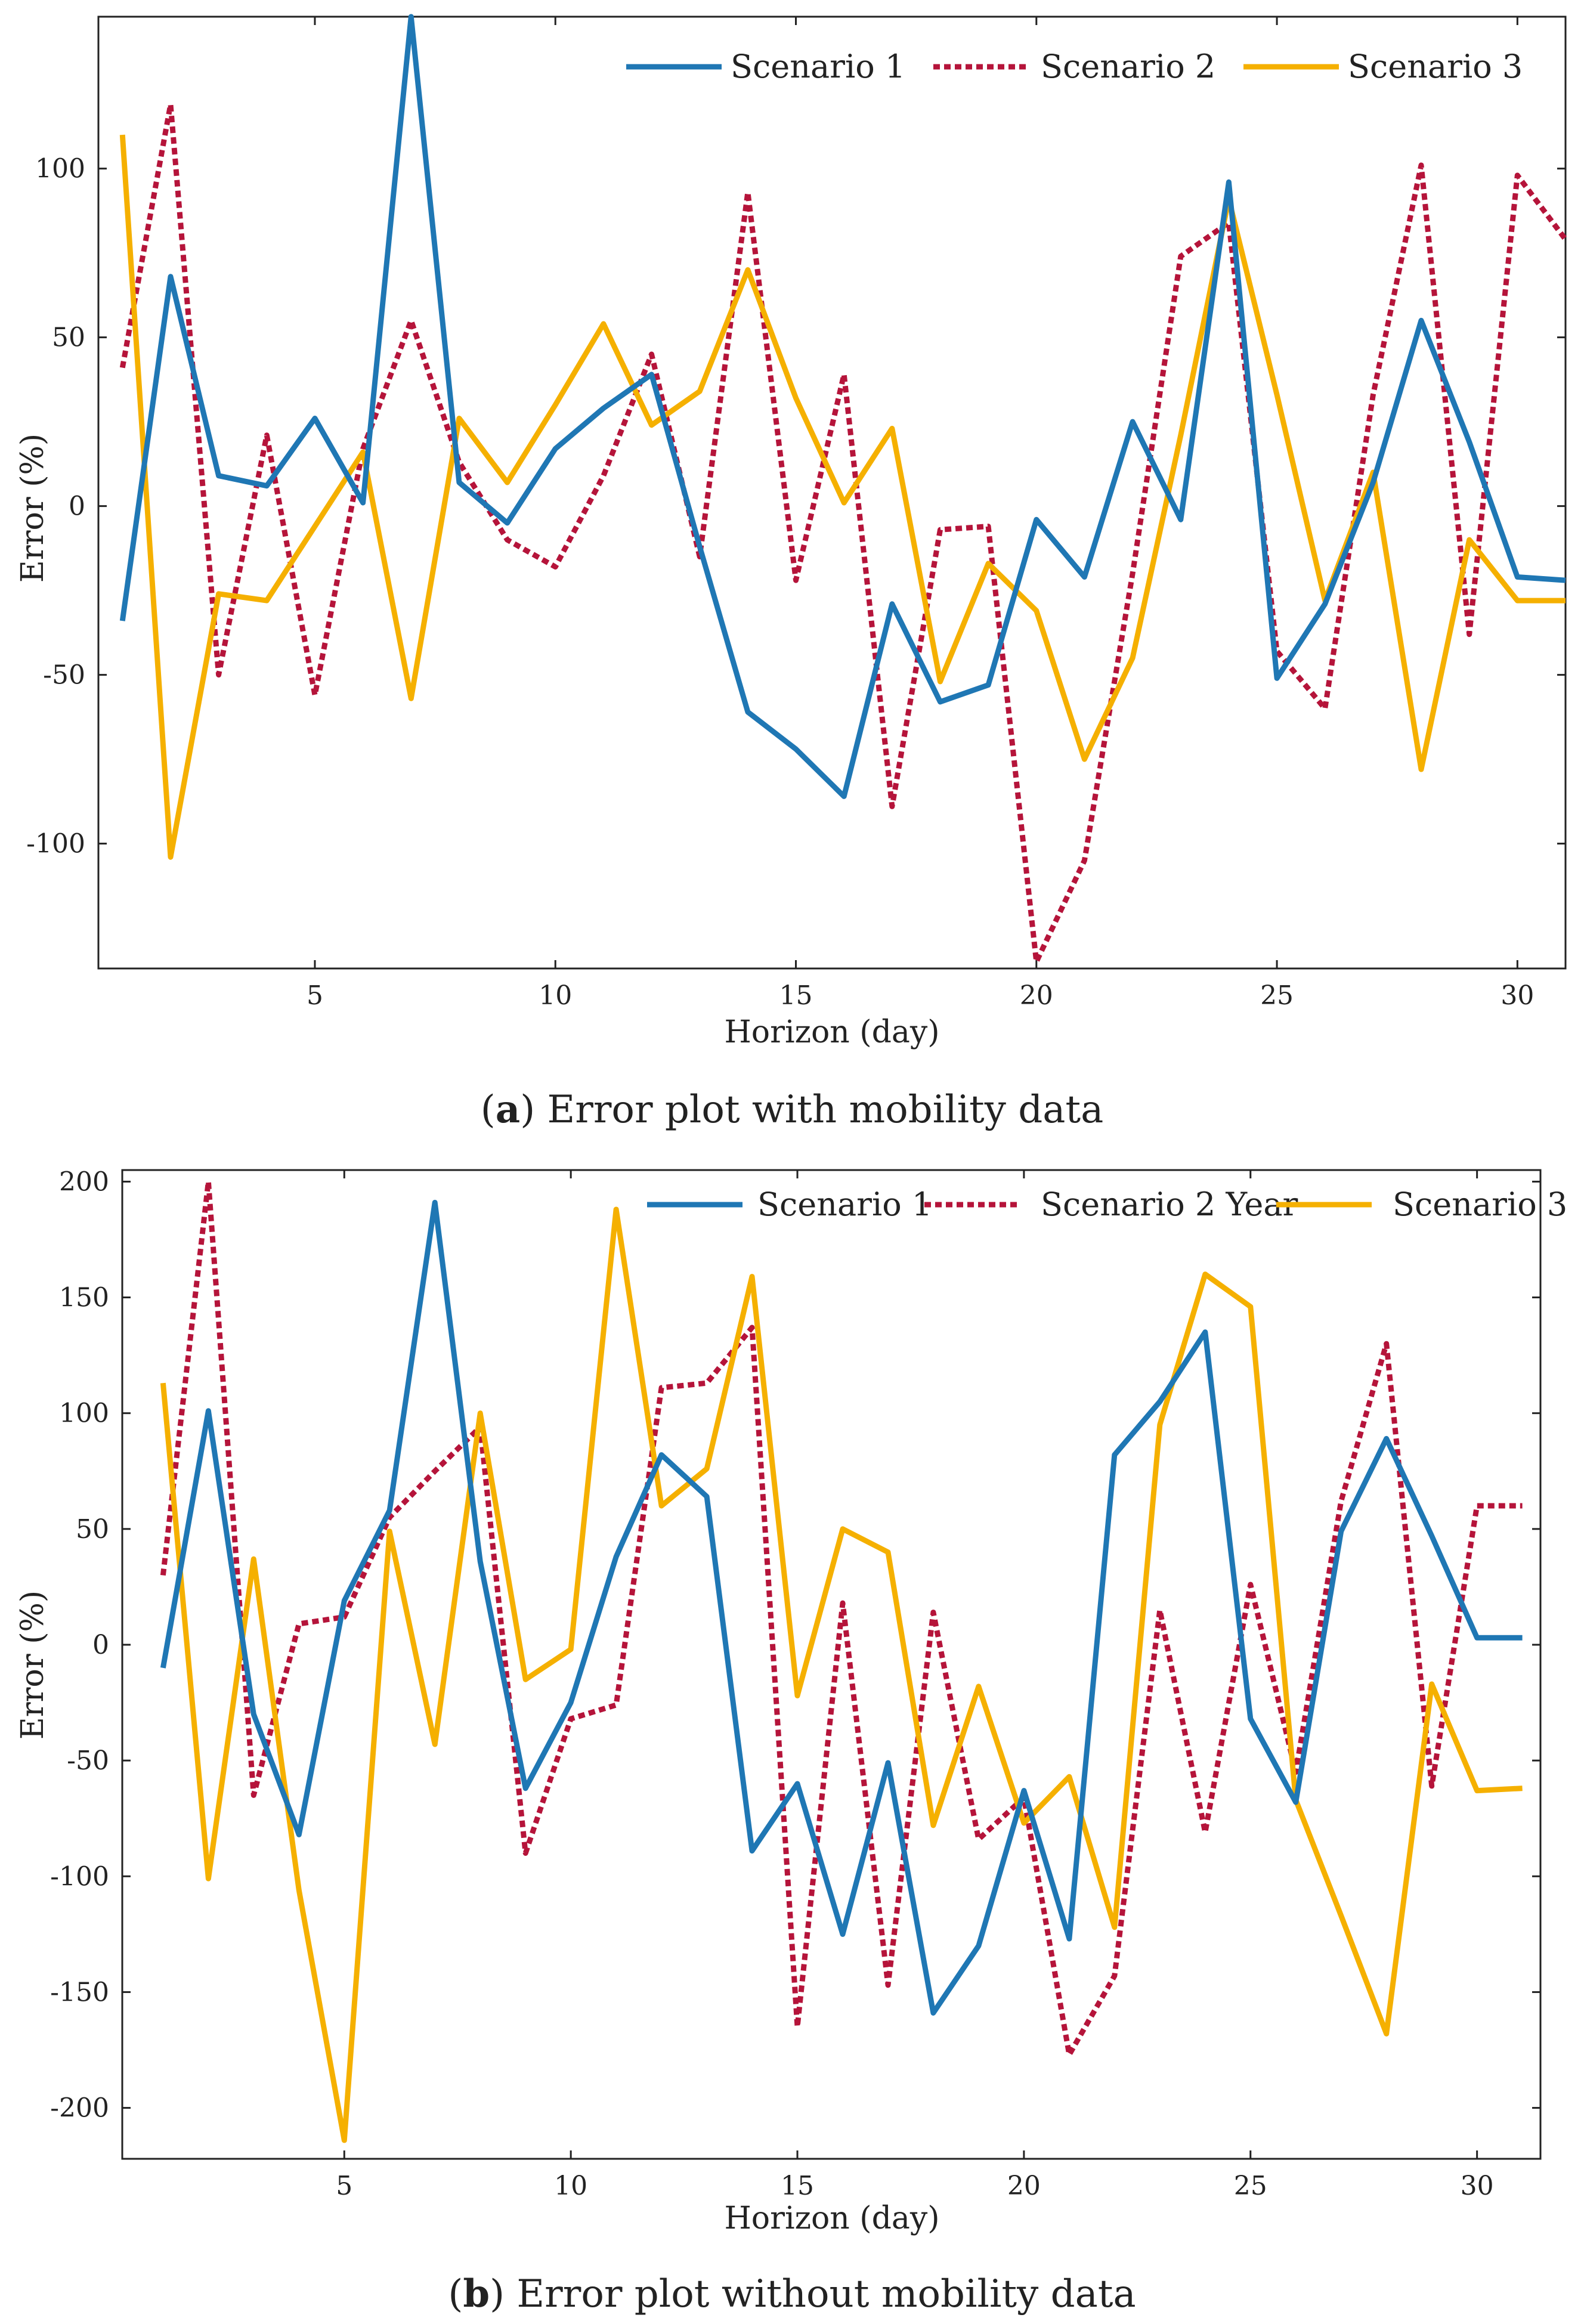  I want to click on legend-b: Scenario 1 Scenario 2 Year Scenario 3, so click(1107, 1204).